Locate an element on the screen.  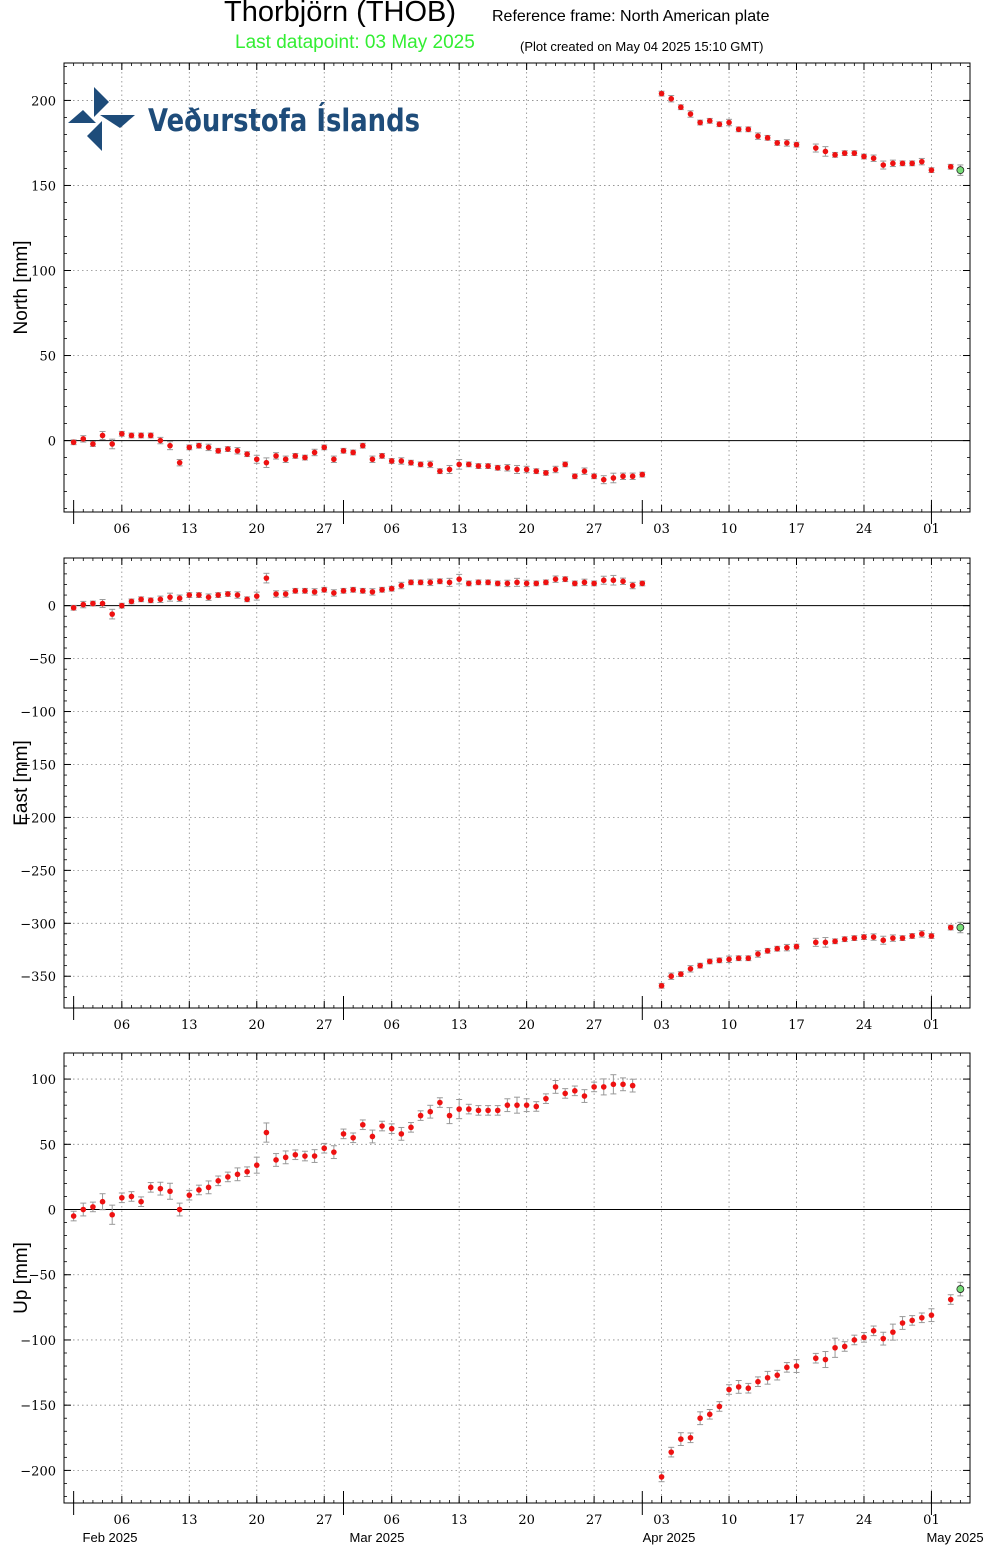
y-tick-label: −200 is located at coordinates (38, 818).